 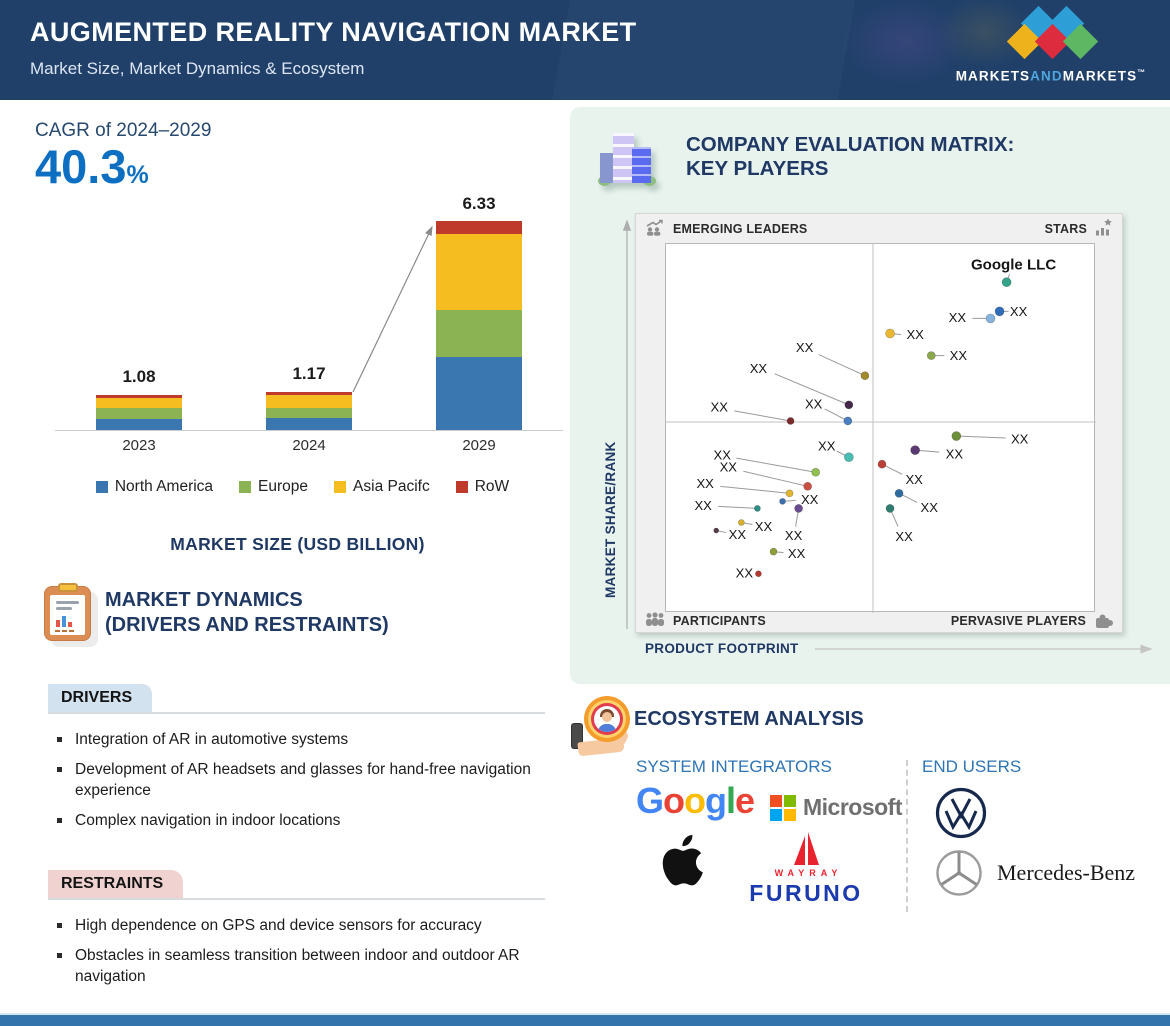 I want to click on legend-item: Asia Pacifc, so click(x=382, y=487).